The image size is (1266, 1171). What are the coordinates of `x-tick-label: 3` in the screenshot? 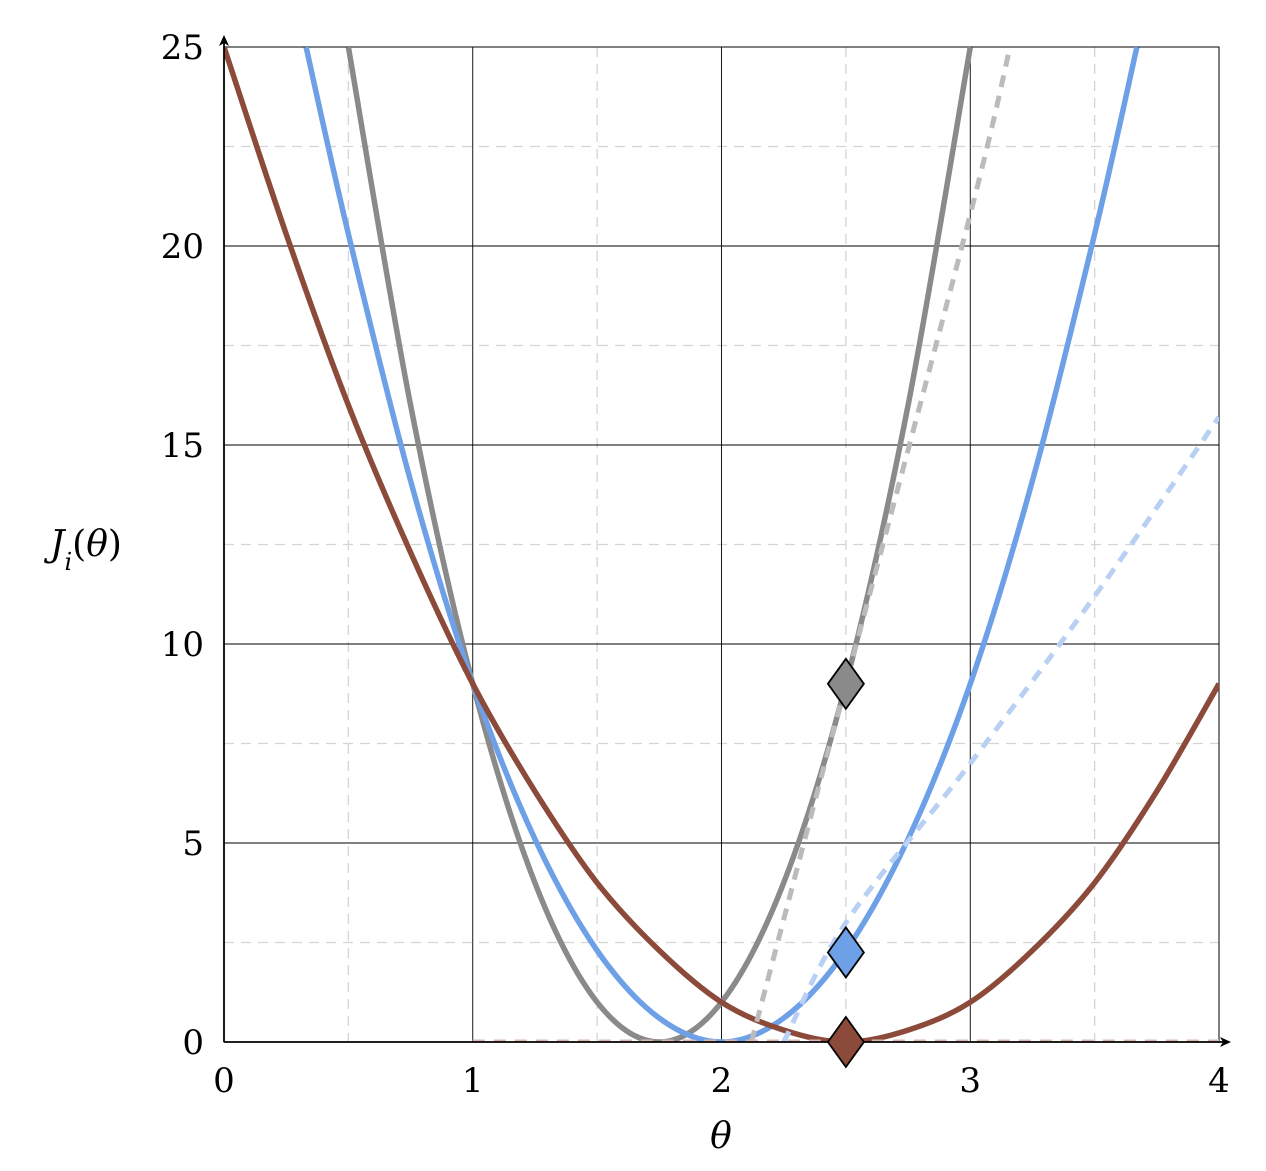 It's located at (970, 1081).